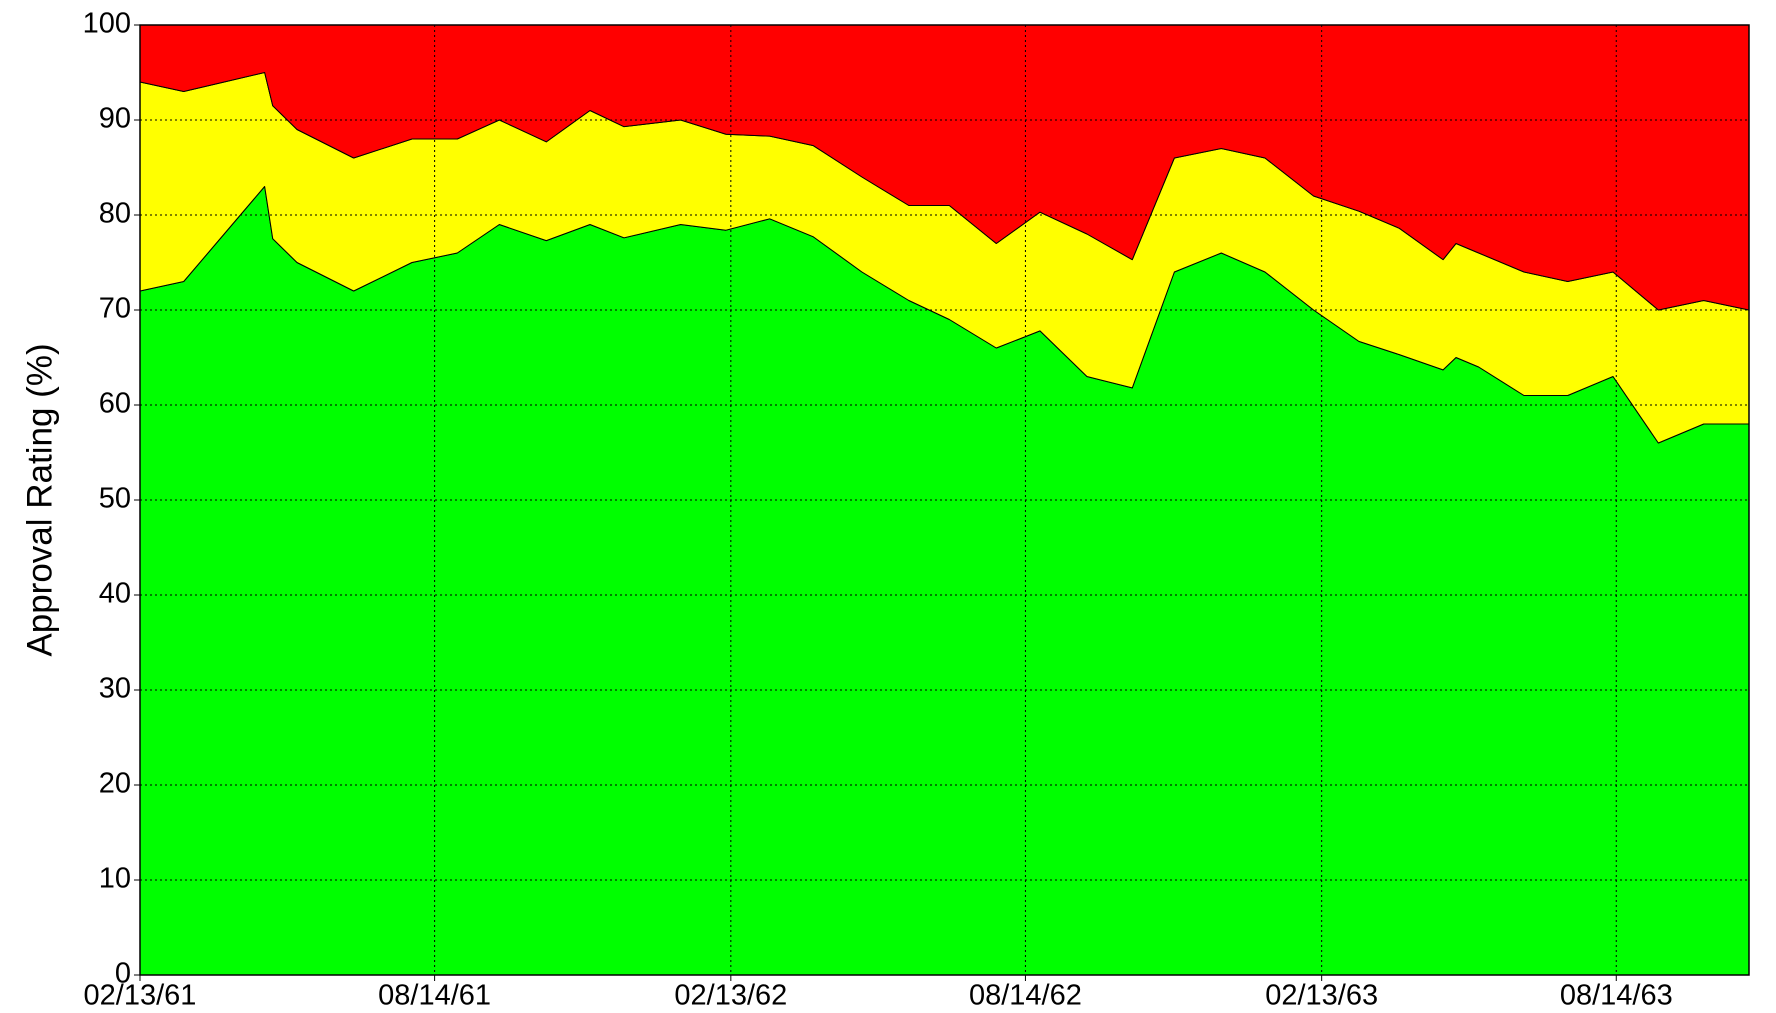  Describe the element at coordinates (115, 404) in the screenshot. I see `y-tick-label: 60` at that location.